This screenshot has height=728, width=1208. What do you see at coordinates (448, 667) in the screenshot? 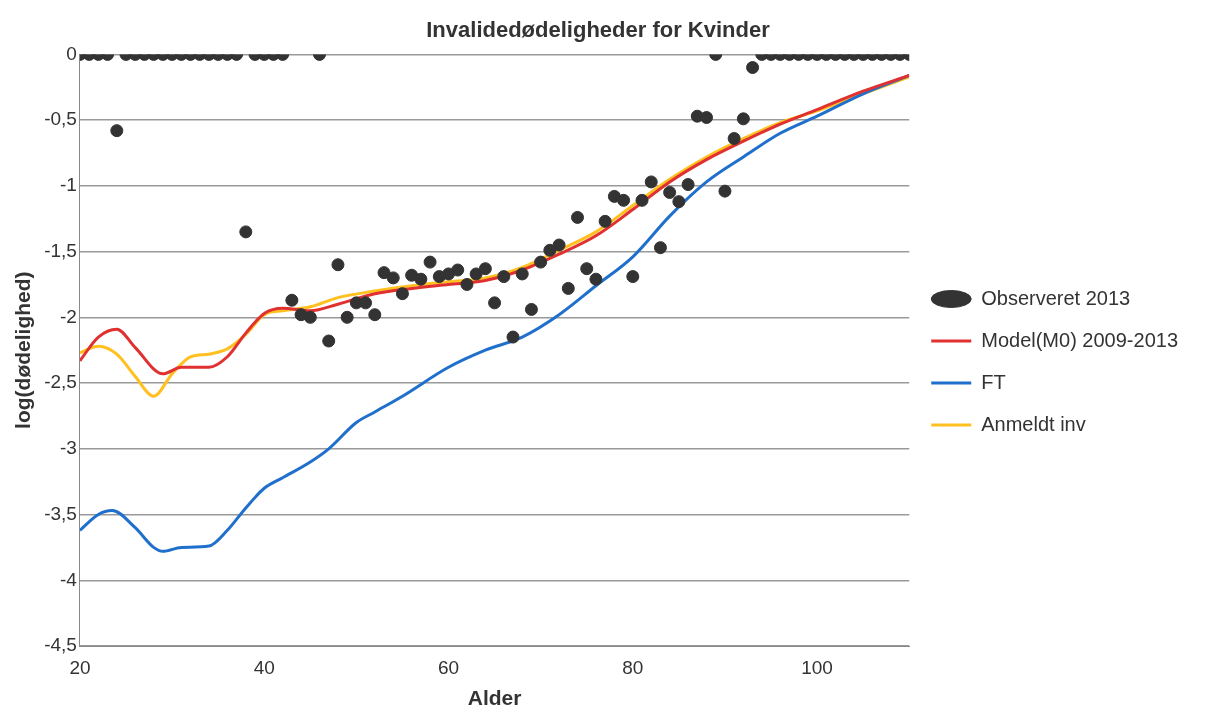
I see `x-tick-label: 60` at bounding box center [448, 667].